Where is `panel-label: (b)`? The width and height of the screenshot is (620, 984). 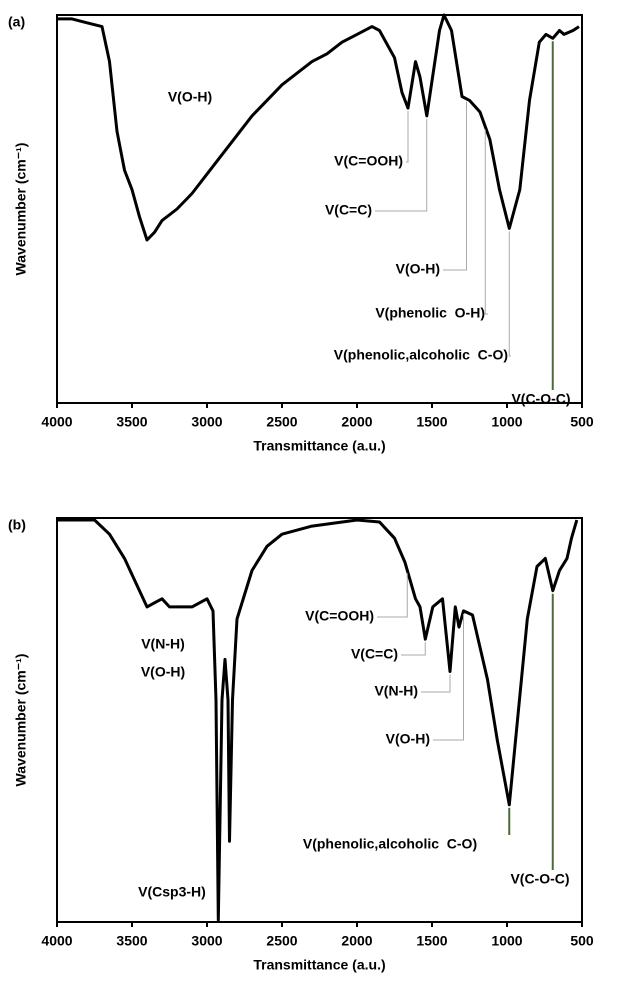 panel-label: (b) is located at coordinates (17, 525).